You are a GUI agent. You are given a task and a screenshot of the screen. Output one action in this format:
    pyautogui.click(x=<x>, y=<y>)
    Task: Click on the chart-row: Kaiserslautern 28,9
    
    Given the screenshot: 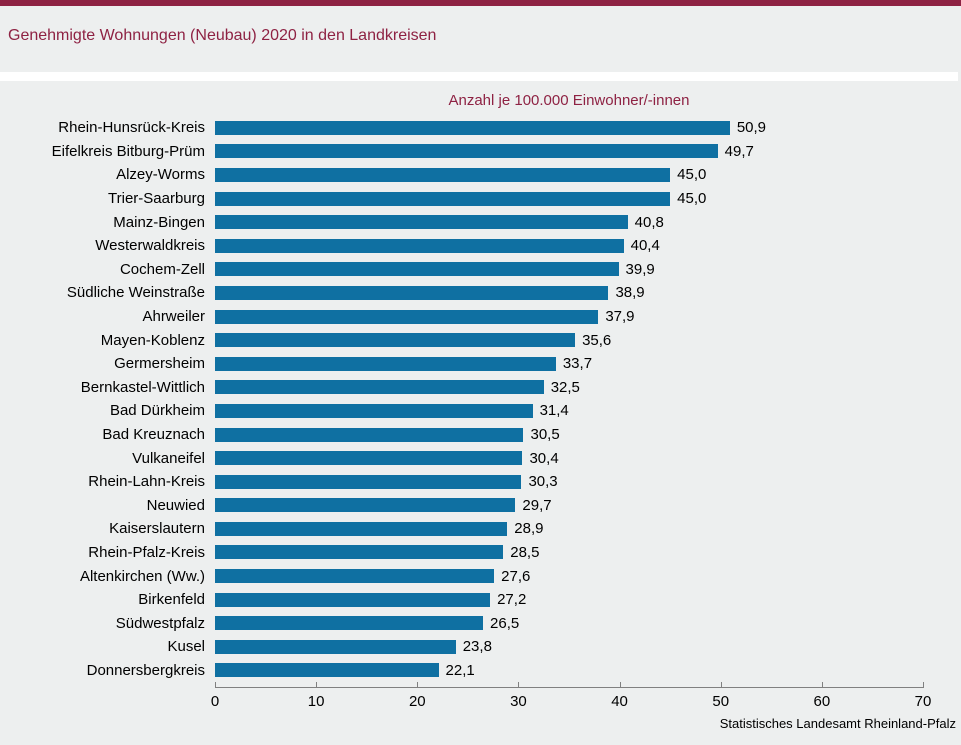 What is the action you would take?
    pyautogui.click(x=480, y=529)
    